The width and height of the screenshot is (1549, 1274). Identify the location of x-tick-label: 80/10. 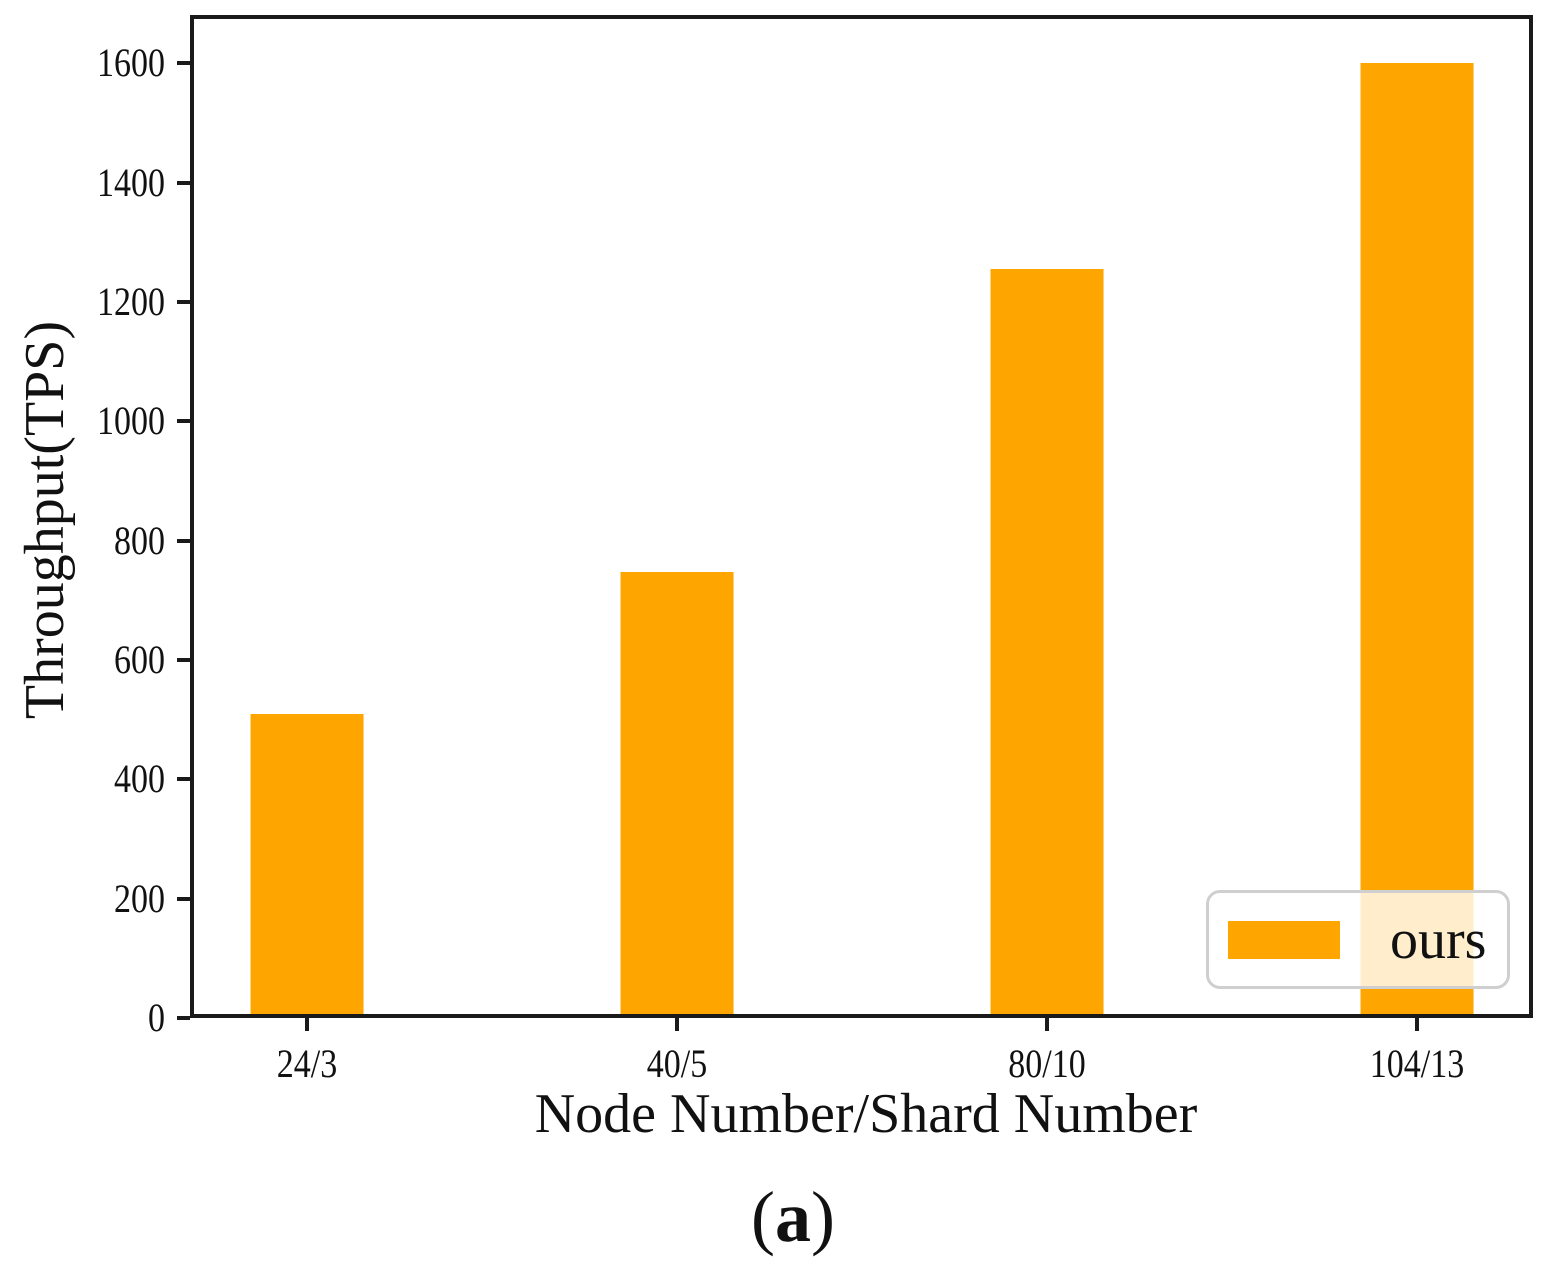
(1047, 1063).